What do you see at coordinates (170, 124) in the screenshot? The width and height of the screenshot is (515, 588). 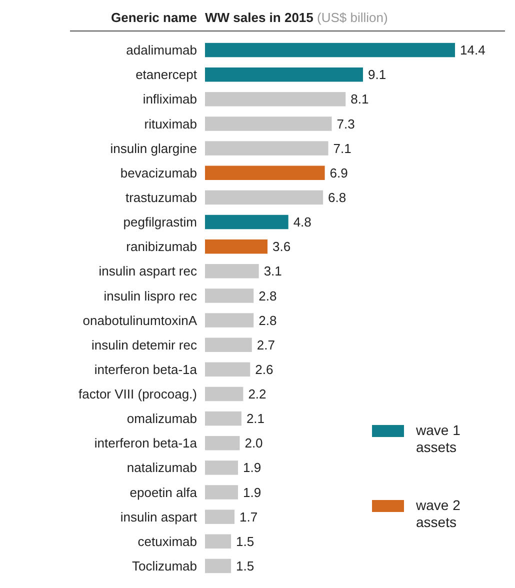 I see `y-tick-label: rituximab` at bounding box center [170, 124].